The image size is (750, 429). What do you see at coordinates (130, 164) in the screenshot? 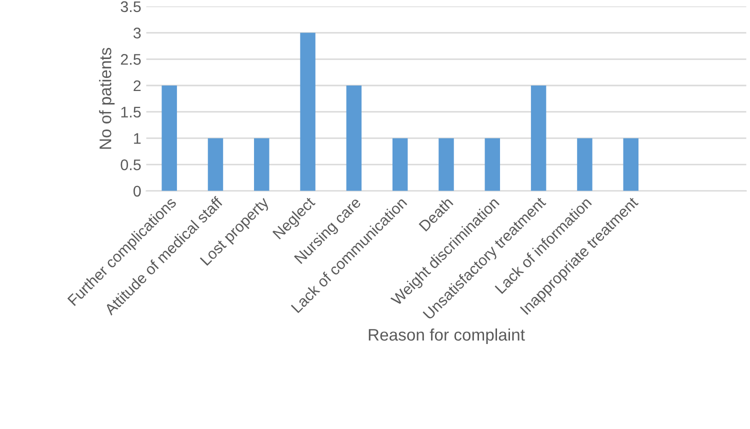
I see `y-tick-label: 0.5` at bounding box center [130, 164].